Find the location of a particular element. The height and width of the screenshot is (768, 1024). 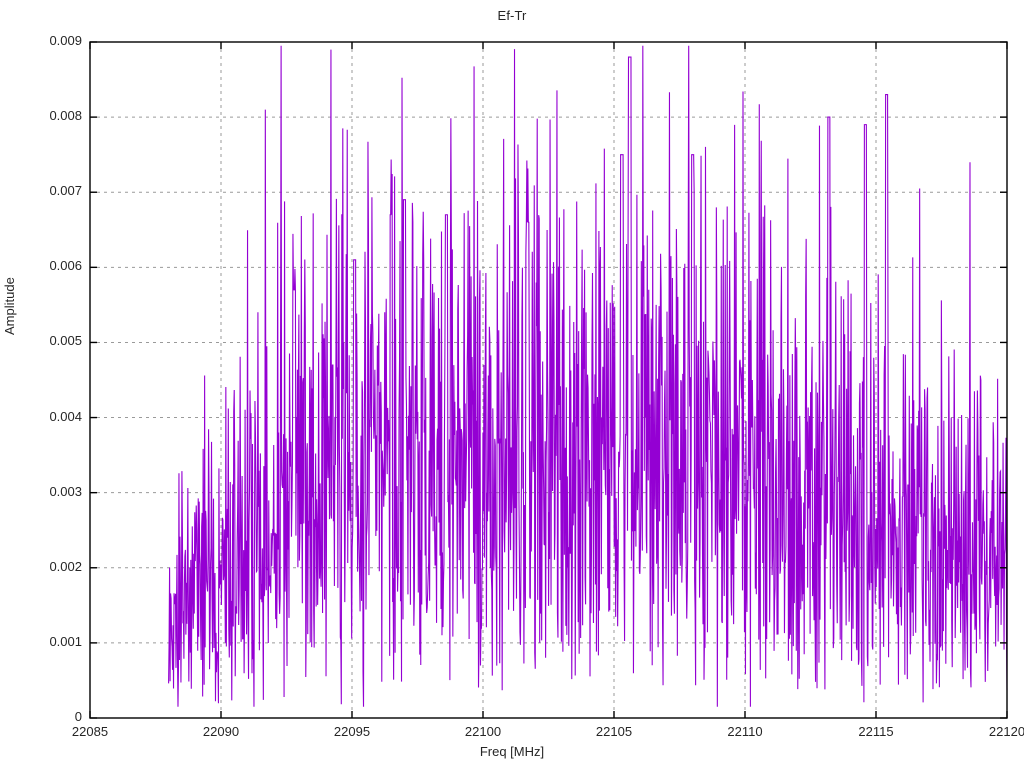

x-tick-label: 22095 is located at coordinates (352, 731).